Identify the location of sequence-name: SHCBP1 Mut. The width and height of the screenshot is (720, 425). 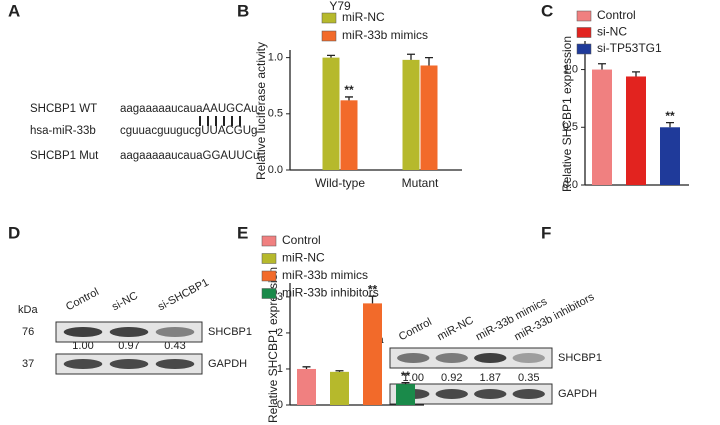
(64, 156).